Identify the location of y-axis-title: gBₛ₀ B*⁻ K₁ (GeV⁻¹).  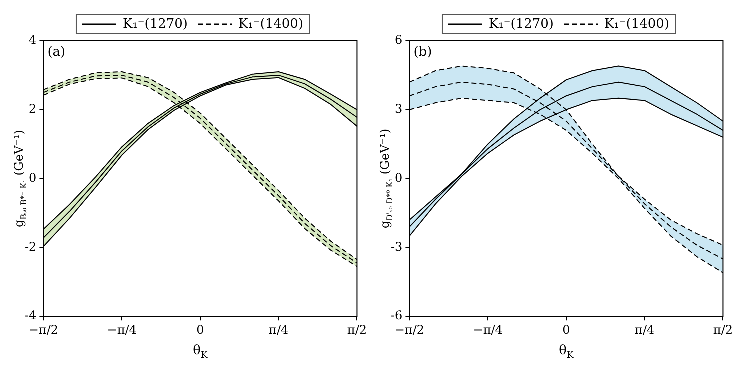
(20, 179).